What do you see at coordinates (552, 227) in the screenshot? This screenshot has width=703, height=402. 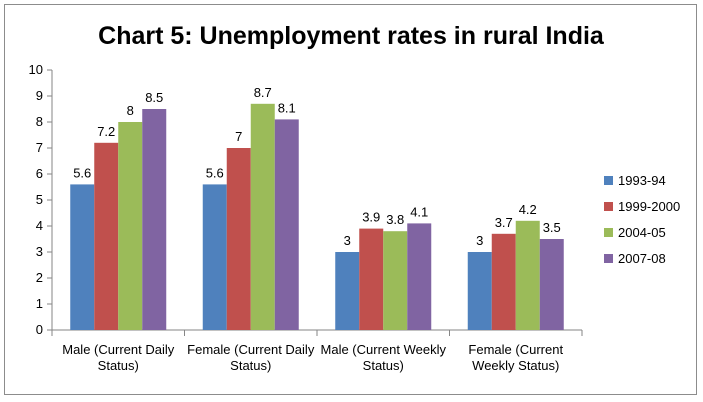 I see `data-label: 3.5` at bounding box center [552, 227].